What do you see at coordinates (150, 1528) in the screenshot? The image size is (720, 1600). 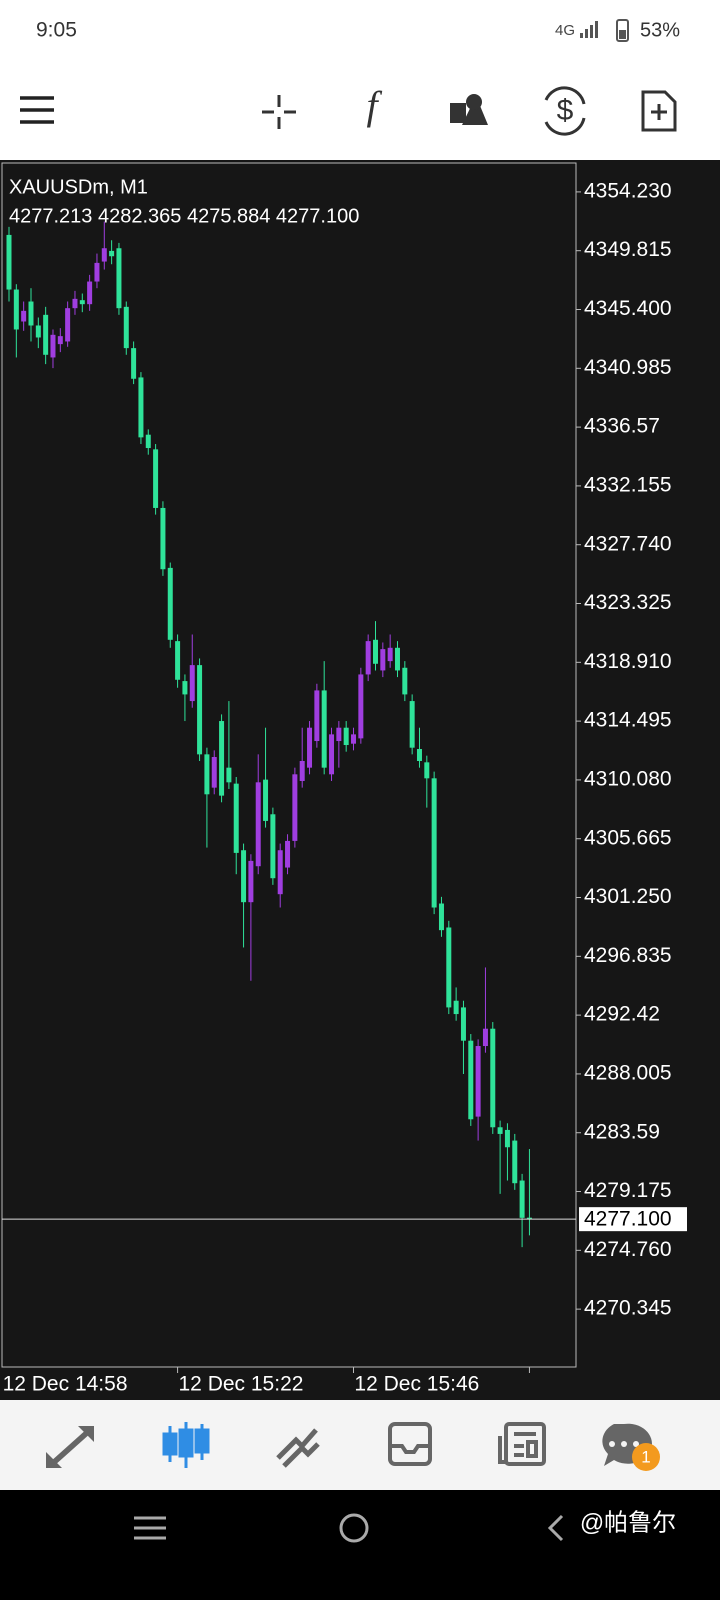 I see `recents-button` at bounding box center [150, 1528].